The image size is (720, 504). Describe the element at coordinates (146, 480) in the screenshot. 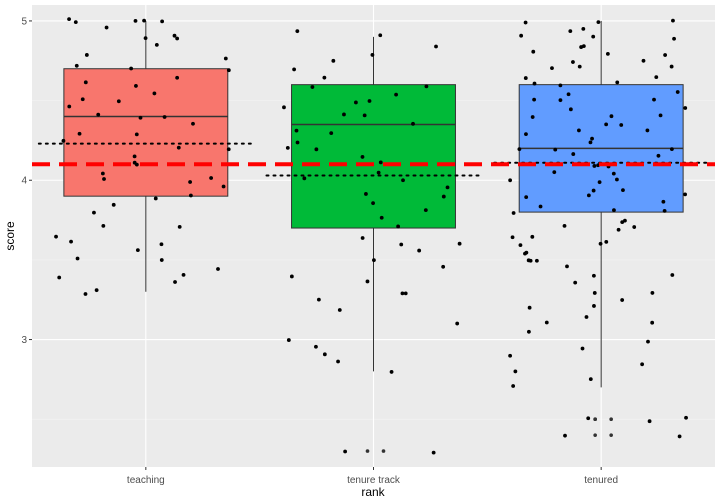

I see `x-tick-label: teaching` at that location.